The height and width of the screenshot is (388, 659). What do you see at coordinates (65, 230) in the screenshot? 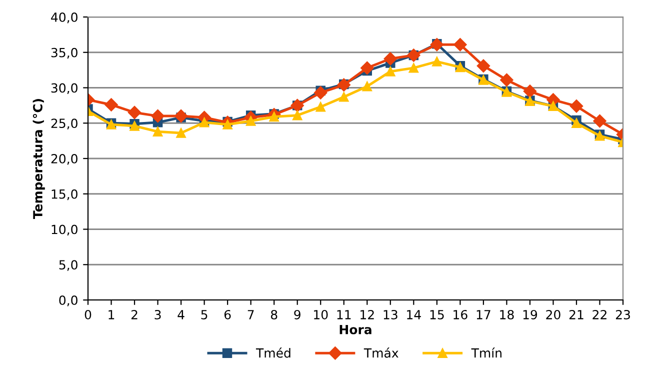
I see `y-tick-label: 10,0` at bounding box center [65, 230].